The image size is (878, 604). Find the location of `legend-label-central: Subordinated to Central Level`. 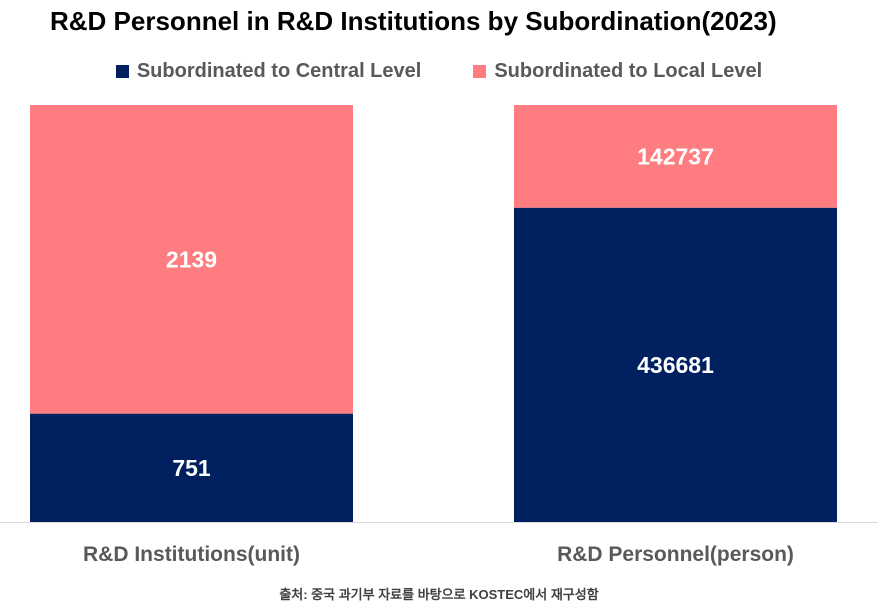

legend-label-central: Subordinated to Central Level is located at coordinates (279, 71).